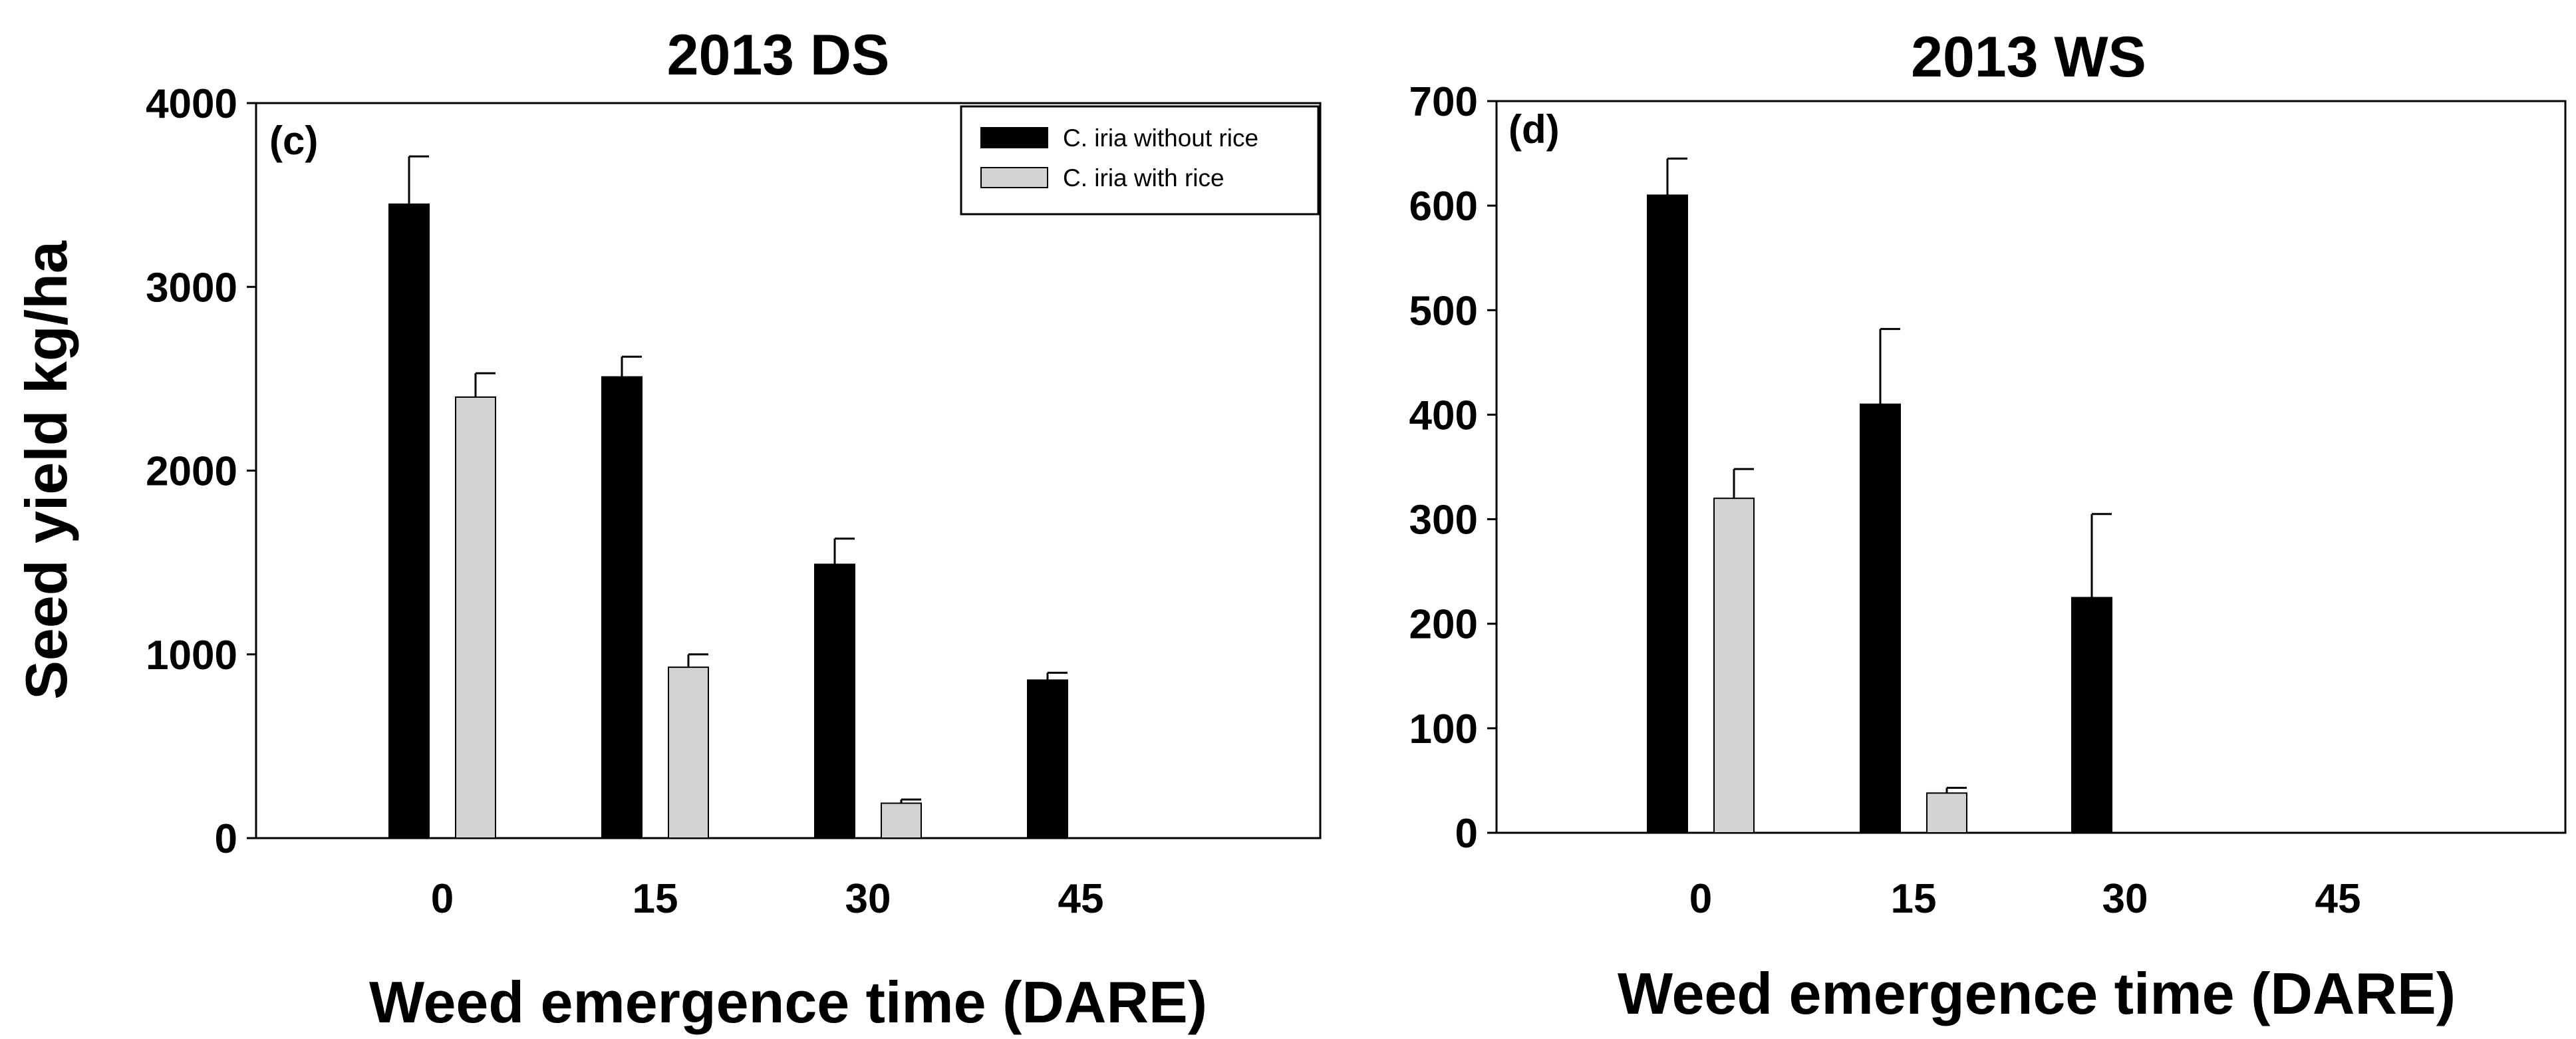 The height and width of the screenshot is (1039, 2576). Describe the element at coordinates (1143, 178) in the screenshot. I see `legend-label-with-rice: C. iria with rice` at that location.